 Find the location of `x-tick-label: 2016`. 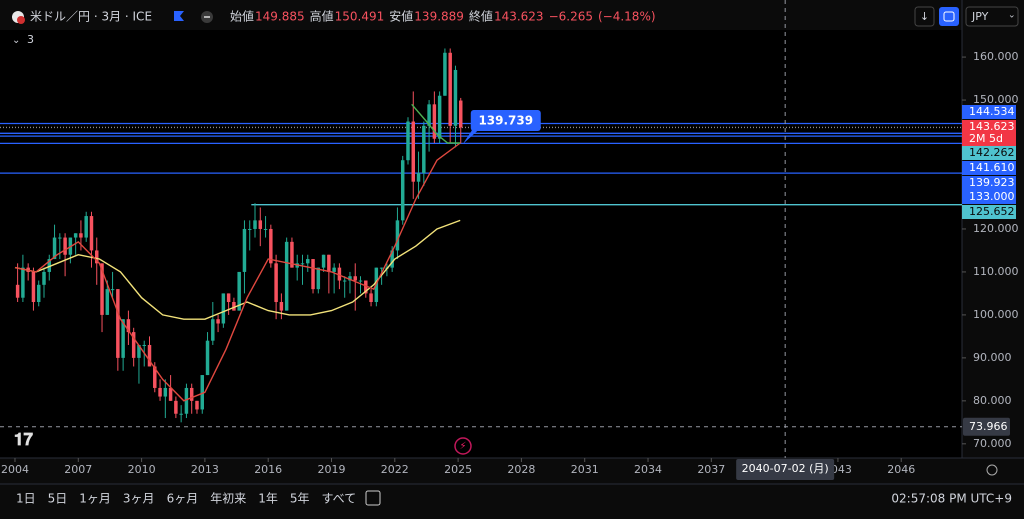

x-tick-label: 2016 is located at coordinates (268, 469).